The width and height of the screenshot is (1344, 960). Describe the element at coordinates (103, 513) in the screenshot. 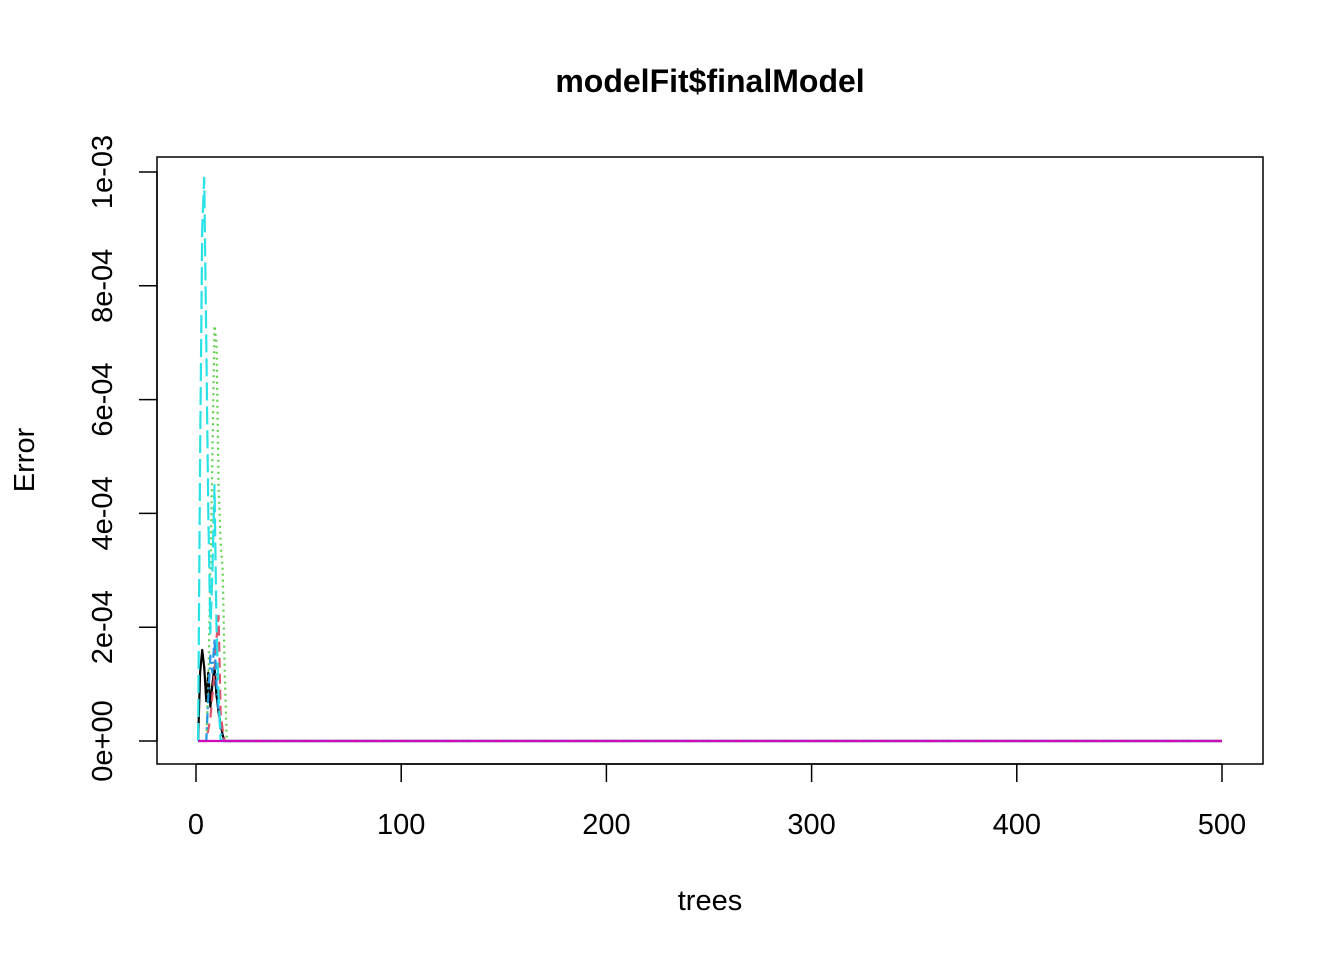

I see `y-tick-label: 4e-04` at that location.